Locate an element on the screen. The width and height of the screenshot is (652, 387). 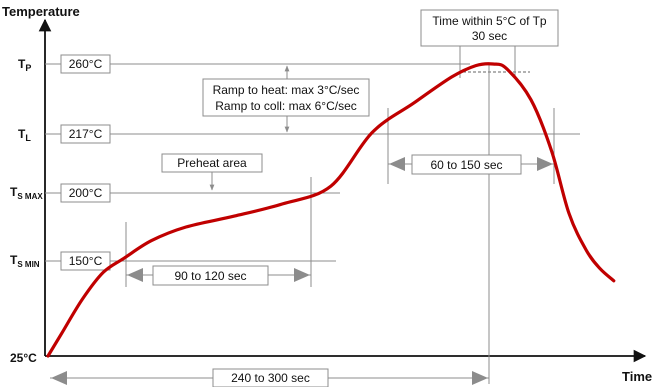
tsmin-value: 150°C is located at coordinates (86, 261).